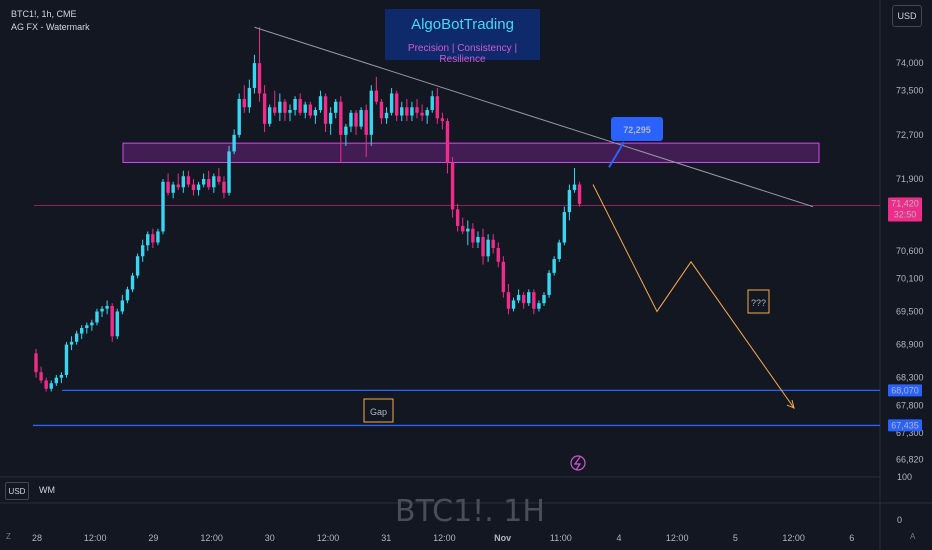 The image size is (932, 550). What do you see at coordinates (758, 301) in the screenshot?
I see `question-label-box` at bounding box center [758, 301].